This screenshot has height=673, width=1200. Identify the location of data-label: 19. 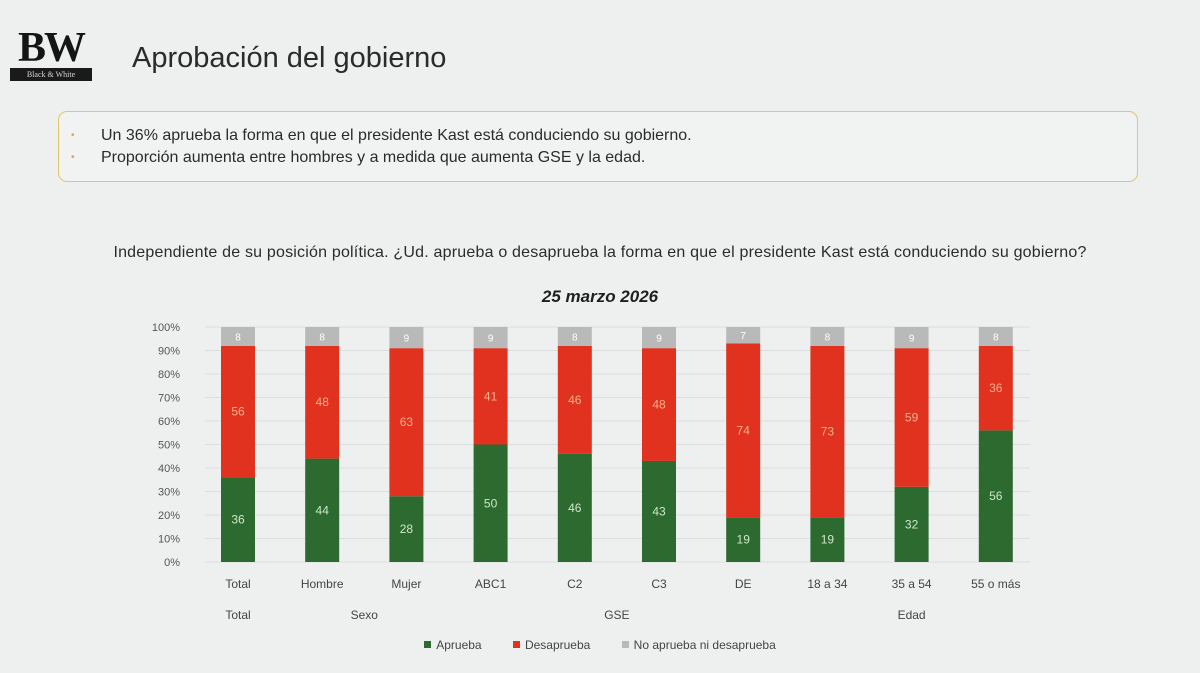
(828, 540).